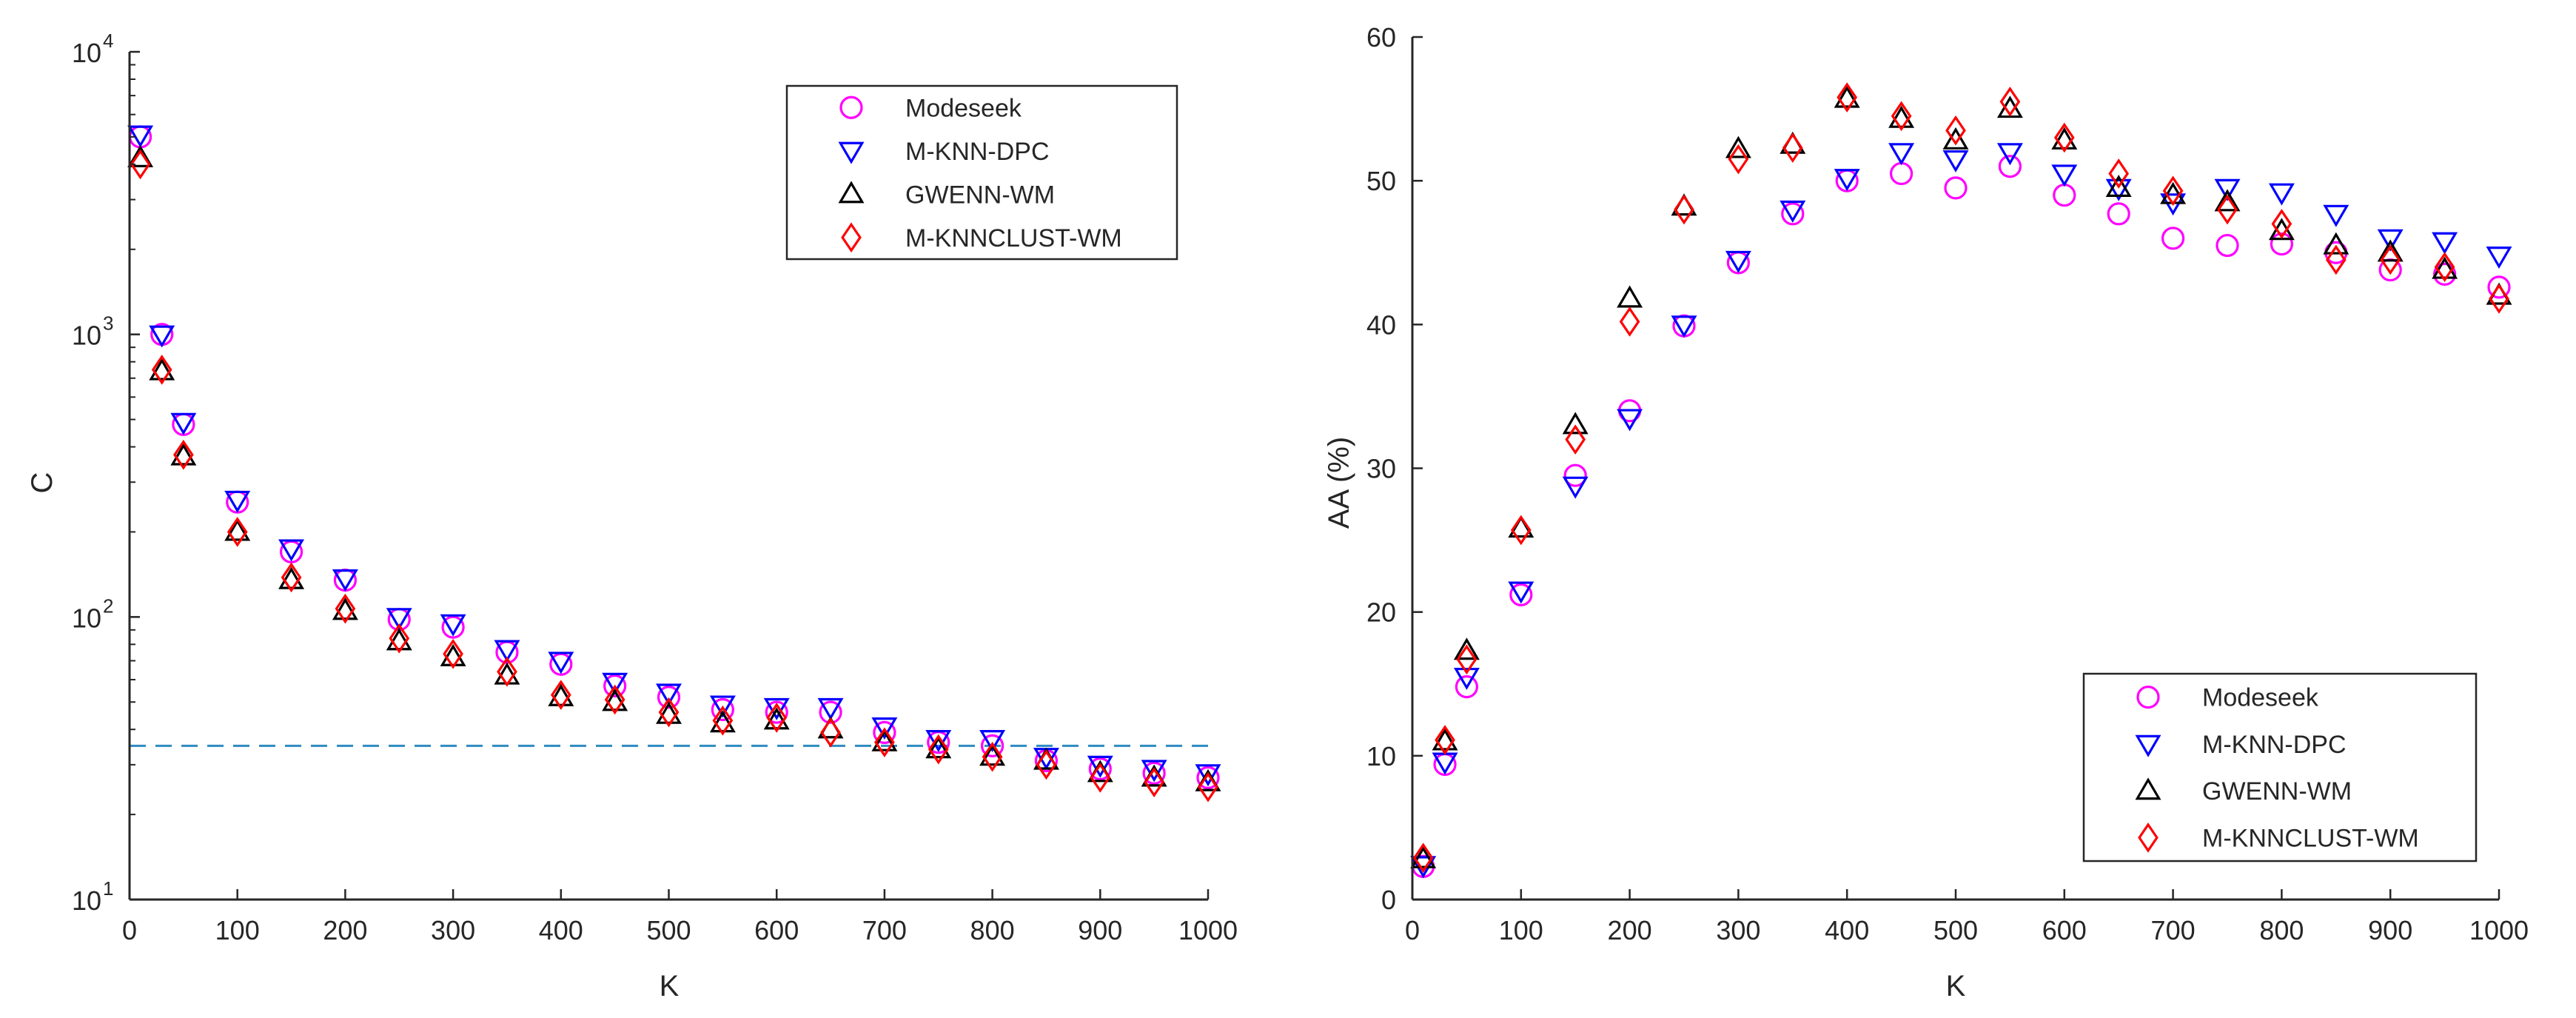  Describe the element at coordinates (108, 41) in the screenshot. I see `y-tick-exponent: 4` at that location.